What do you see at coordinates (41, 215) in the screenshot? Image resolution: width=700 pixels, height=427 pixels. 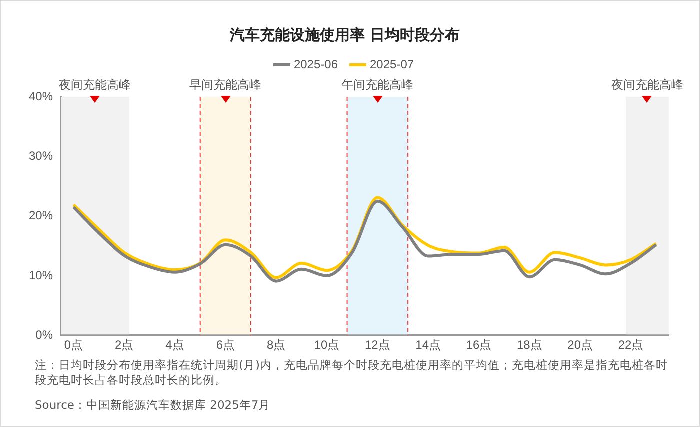 I see `y-tick-label: 20%` at bounding box center [41, 215].